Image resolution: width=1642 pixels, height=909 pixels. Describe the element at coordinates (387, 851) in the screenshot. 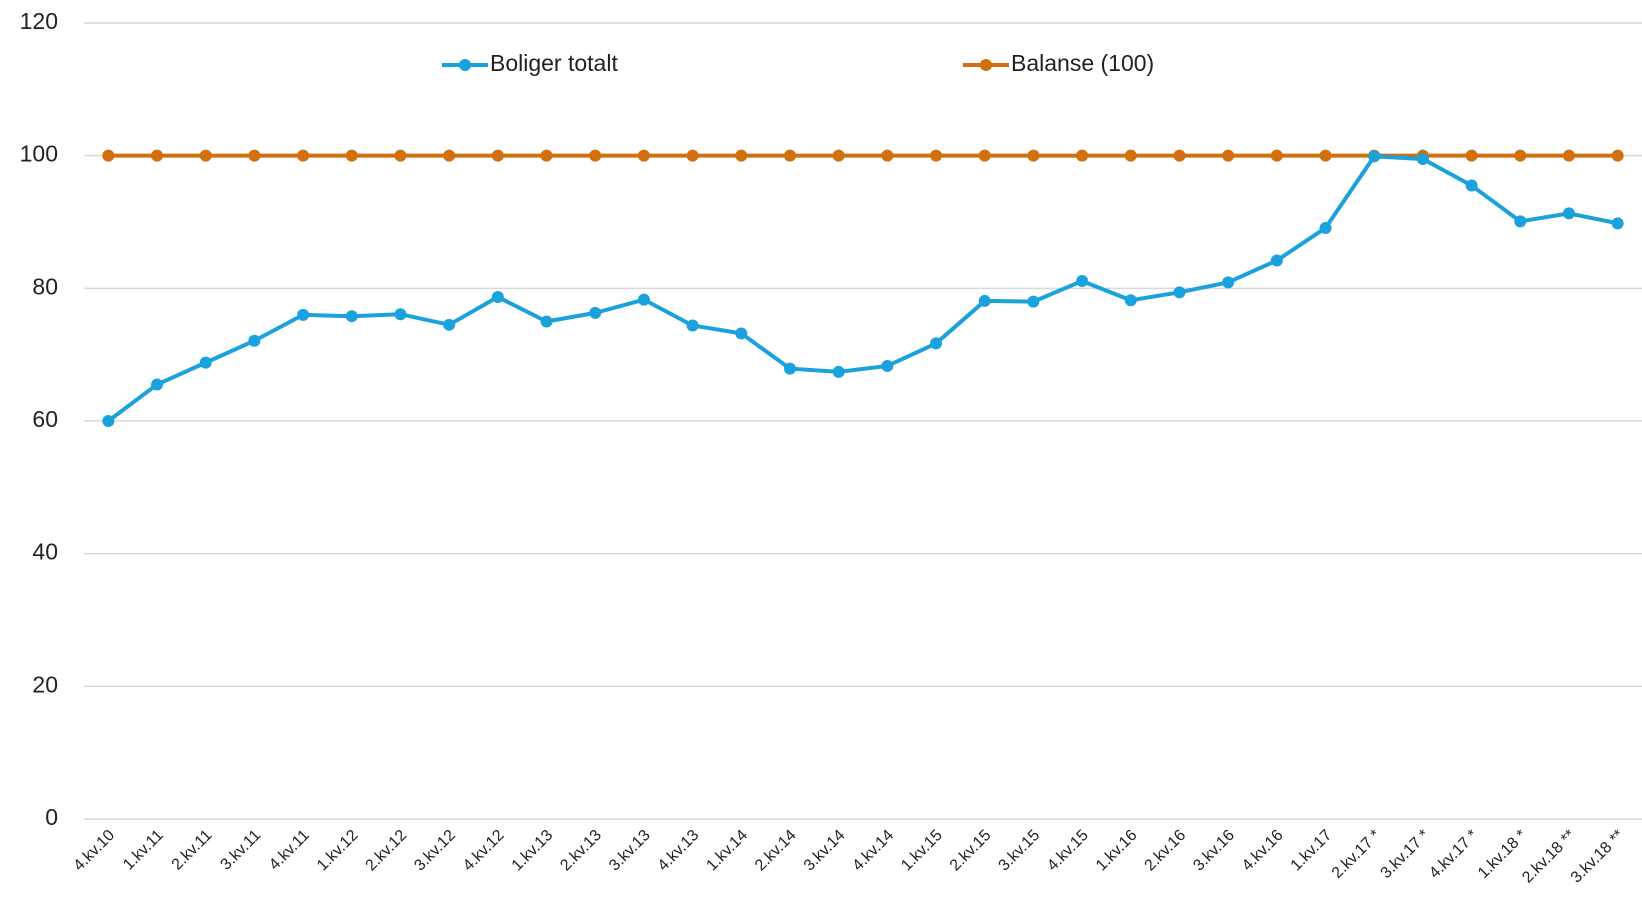

I see `x-tick-label: 2.kv.12` at that location.